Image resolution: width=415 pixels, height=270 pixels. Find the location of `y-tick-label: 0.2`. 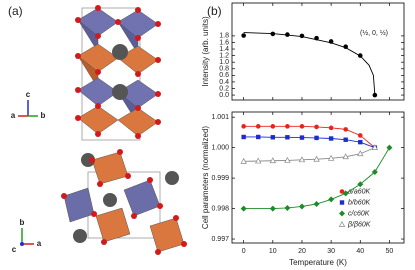

y-tick-label: 0.2 is located at coordinates (224, 88).